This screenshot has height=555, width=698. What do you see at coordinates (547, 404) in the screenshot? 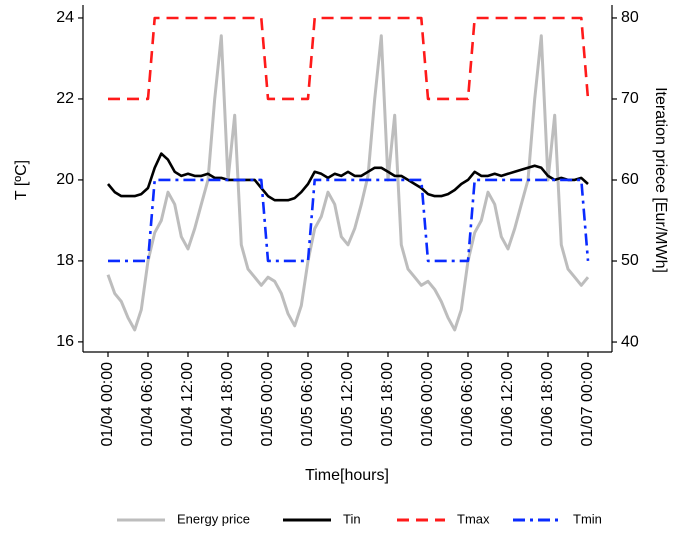
I see `x-tick-label: 01/06 18:00` at bounding box center [547, 404].